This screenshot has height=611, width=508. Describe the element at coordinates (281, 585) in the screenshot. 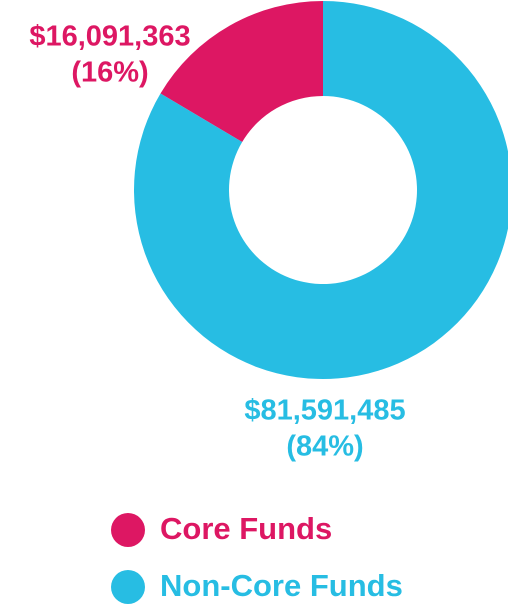

I see `legend-label: Non-Core Funds` at that location.